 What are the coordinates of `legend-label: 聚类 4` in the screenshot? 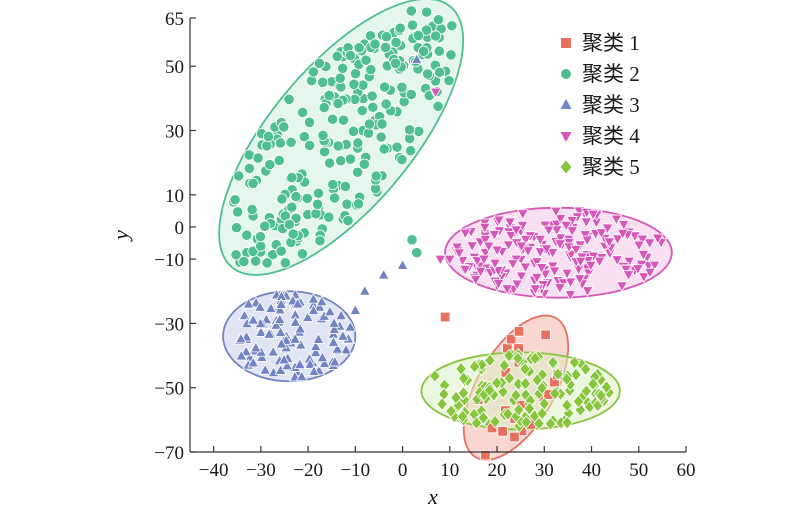 It's located at (611, 136).